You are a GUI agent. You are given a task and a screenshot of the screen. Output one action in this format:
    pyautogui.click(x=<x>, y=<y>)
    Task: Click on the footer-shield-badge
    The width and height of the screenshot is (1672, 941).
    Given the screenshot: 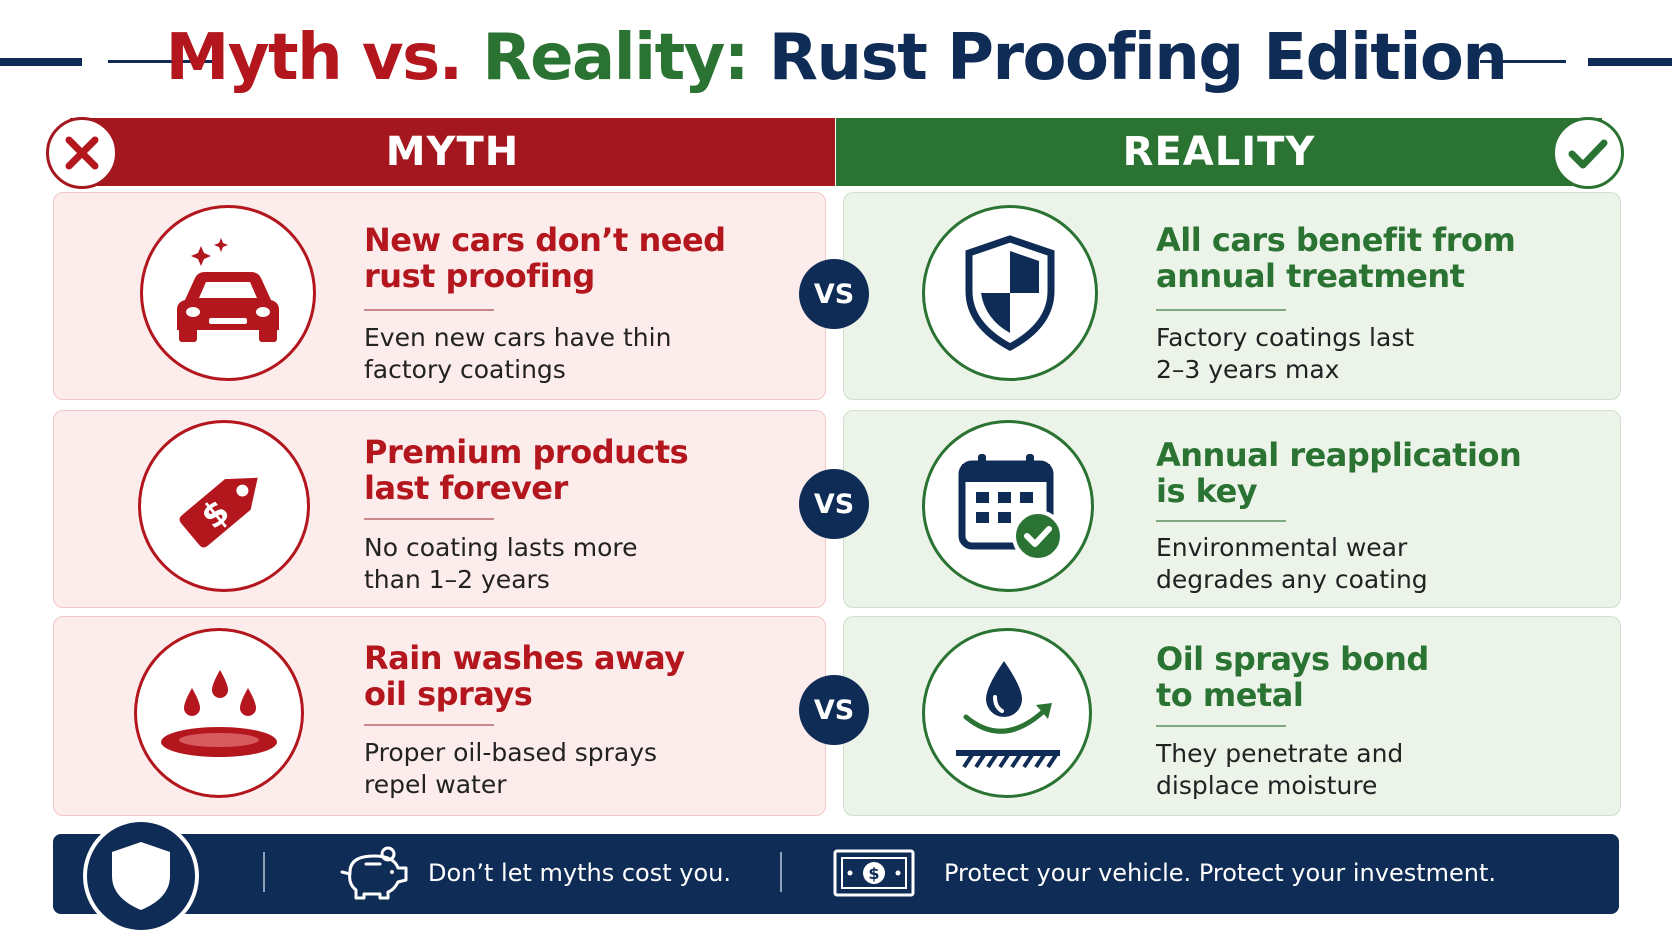 What is the action you would take?
    pyautogui.click(x=141, y=876)
    